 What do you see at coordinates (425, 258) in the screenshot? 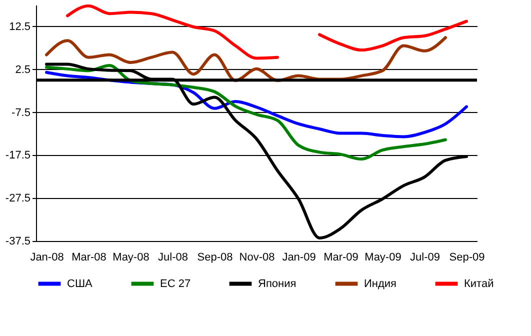
I see `x-tick-label: Jul-09` at bounding box center [425, 258].